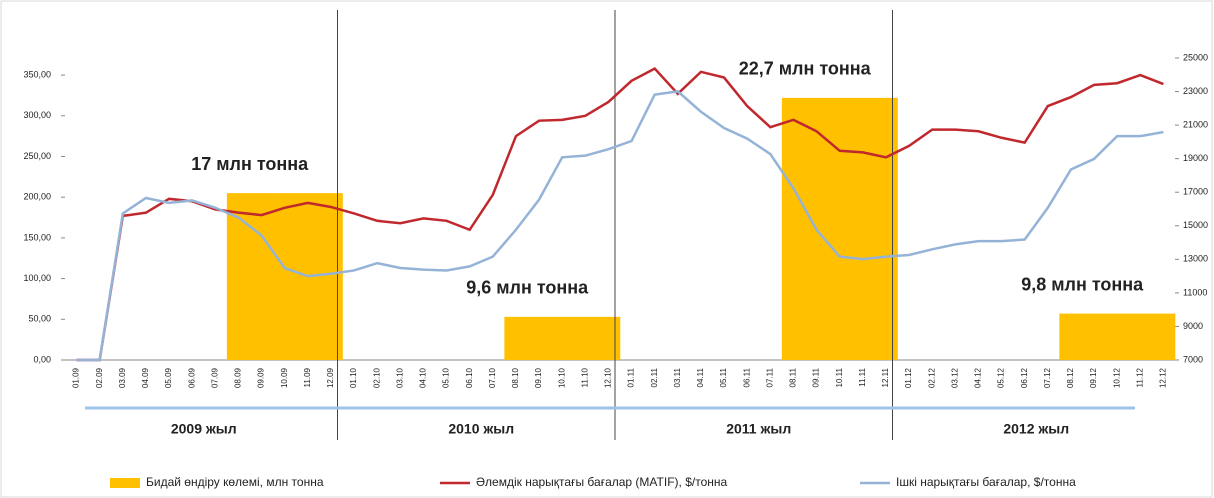 Image resolution: width=1214 pixels, height=498 pixels. Describe the element at coordinates (284, 377) in the screenshot. I see `x-tick-label: 10.09` at that location.